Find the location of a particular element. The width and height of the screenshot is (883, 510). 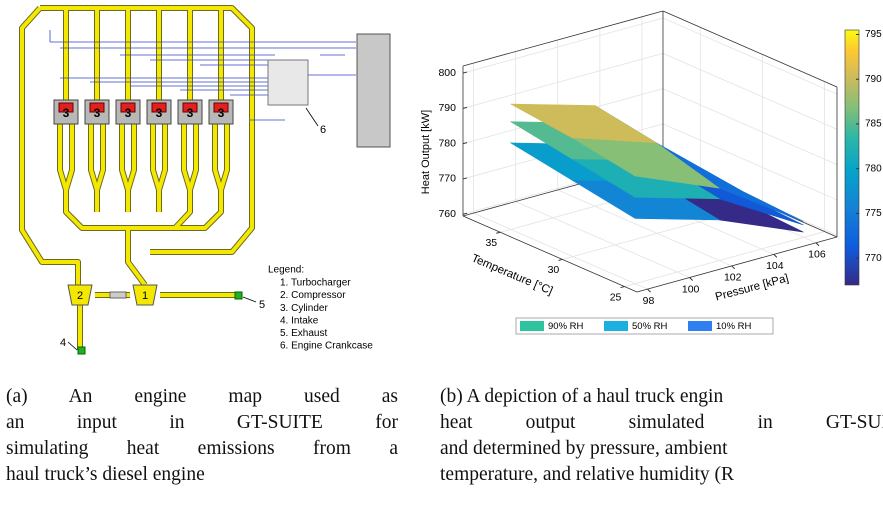

x-tick-label: 35 is located at coordinates (491, 243).